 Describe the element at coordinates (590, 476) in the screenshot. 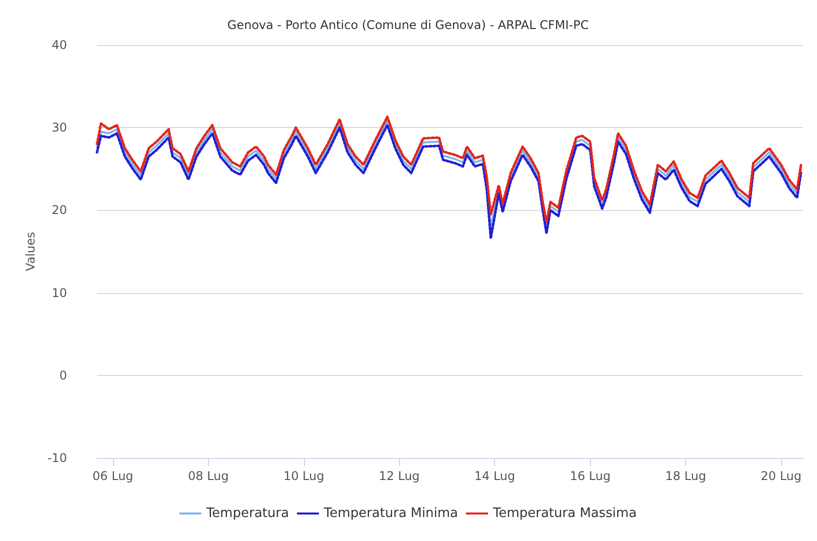

I see `x-tick-label: 16 Lug` at that location.